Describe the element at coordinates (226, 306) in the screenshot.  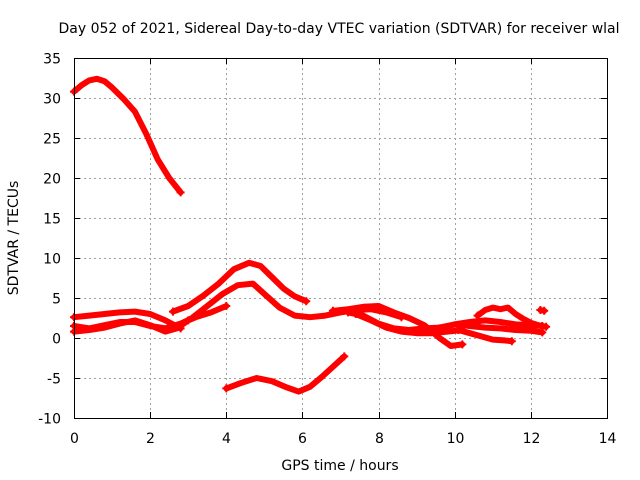
I see `series-arc-3-end-point` at that location.